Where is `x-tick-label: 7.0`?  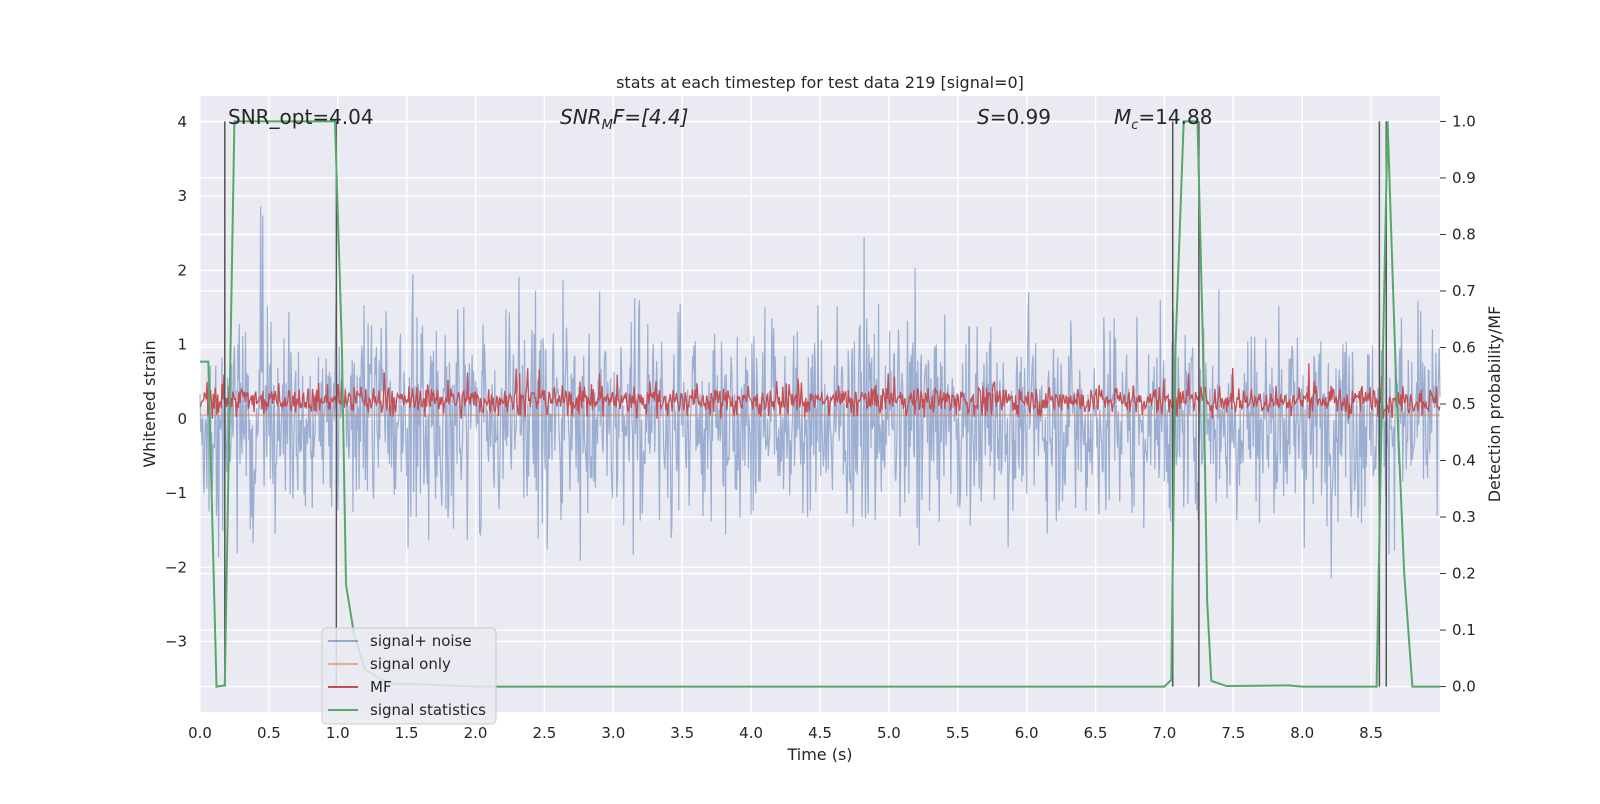 x-tick-label: 7.0 is located at coordinates (1165, 733).